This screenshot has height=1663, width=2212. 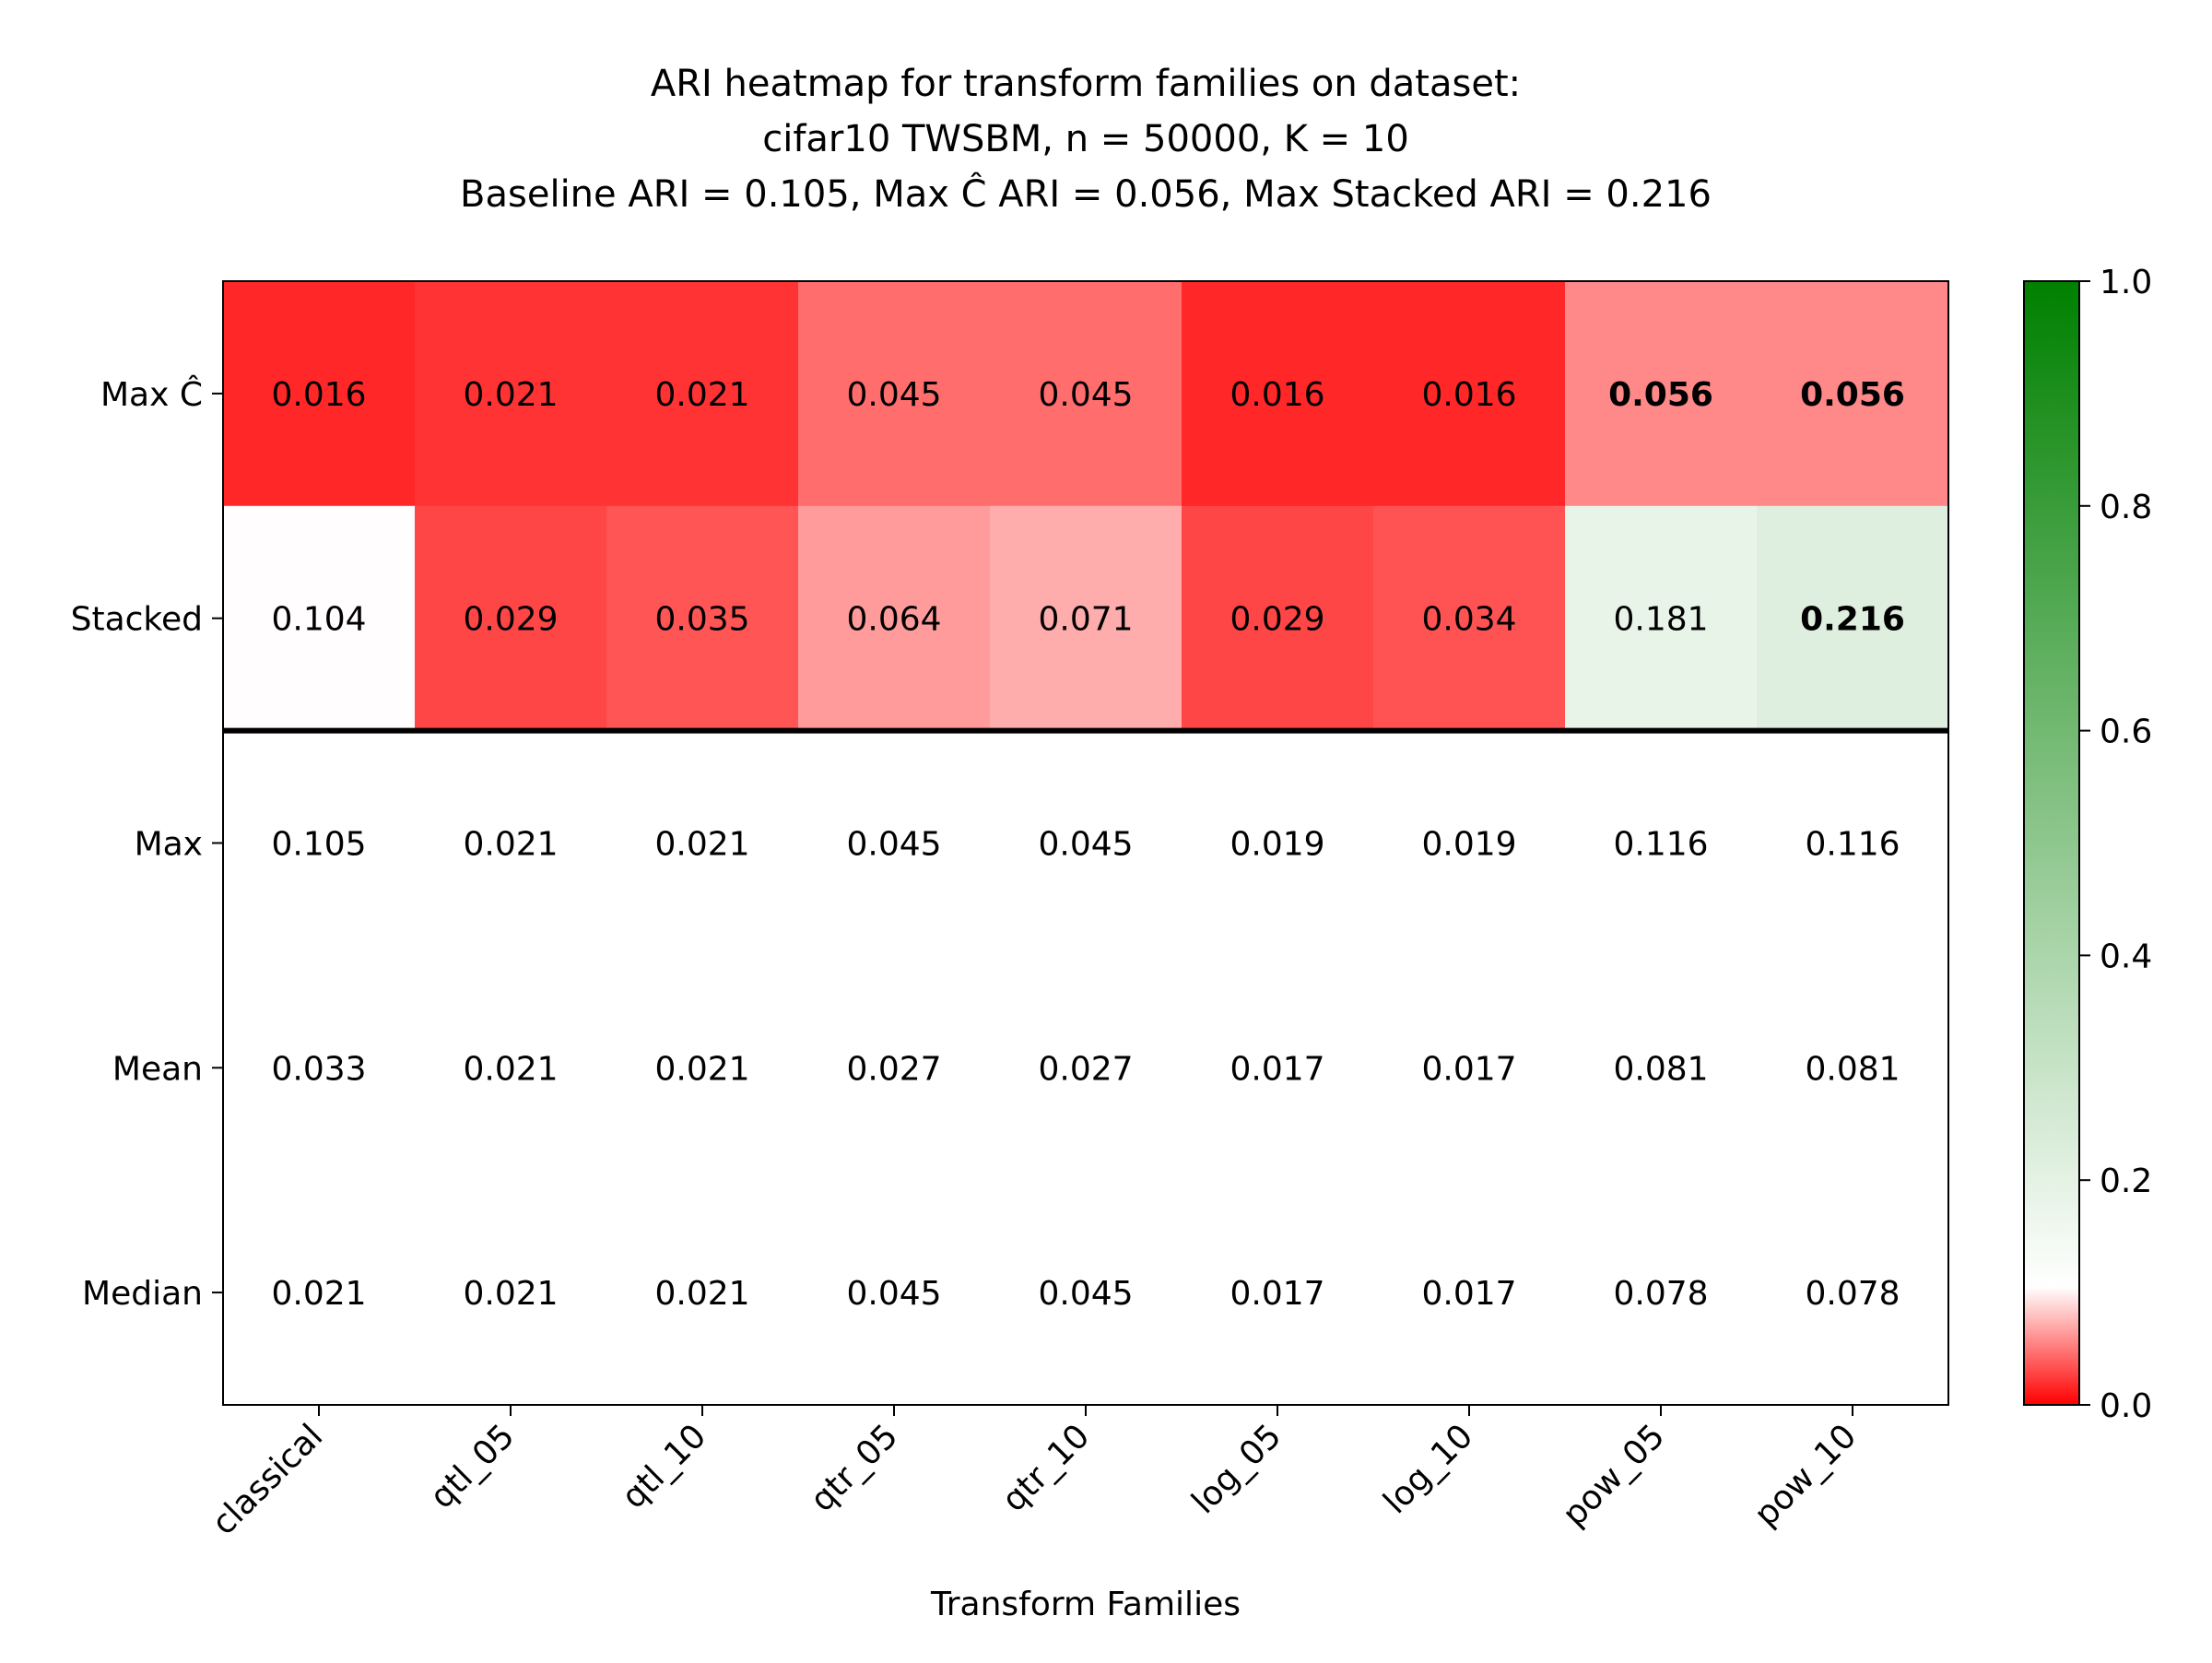 I want to click on cell-value: 0.064, so click(x=893, y=620).